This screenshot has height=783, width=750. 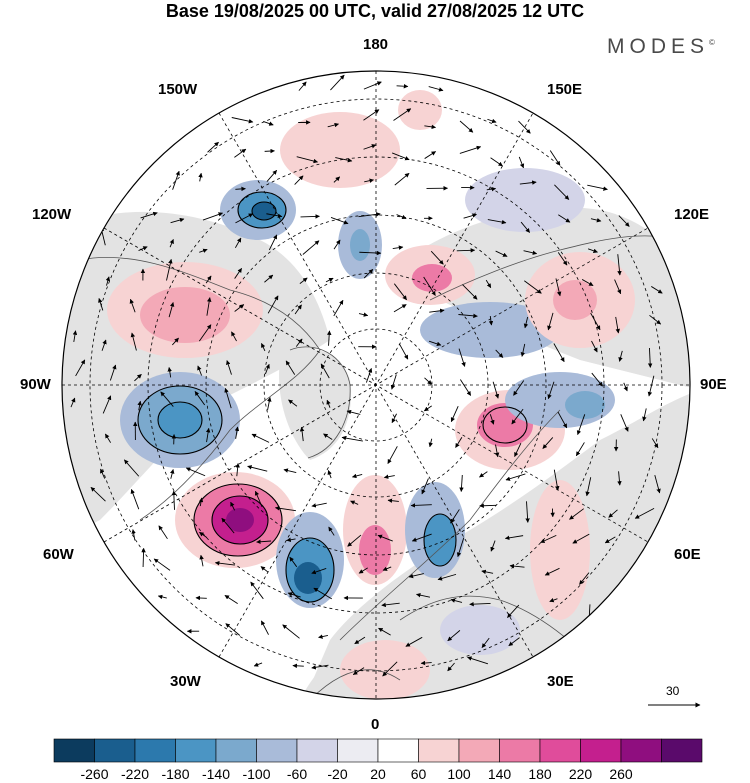 What do you see at coordinates (375, 724) in the screenshot?
I see `lon-label-0: 0` at bounding box center [375, 724].